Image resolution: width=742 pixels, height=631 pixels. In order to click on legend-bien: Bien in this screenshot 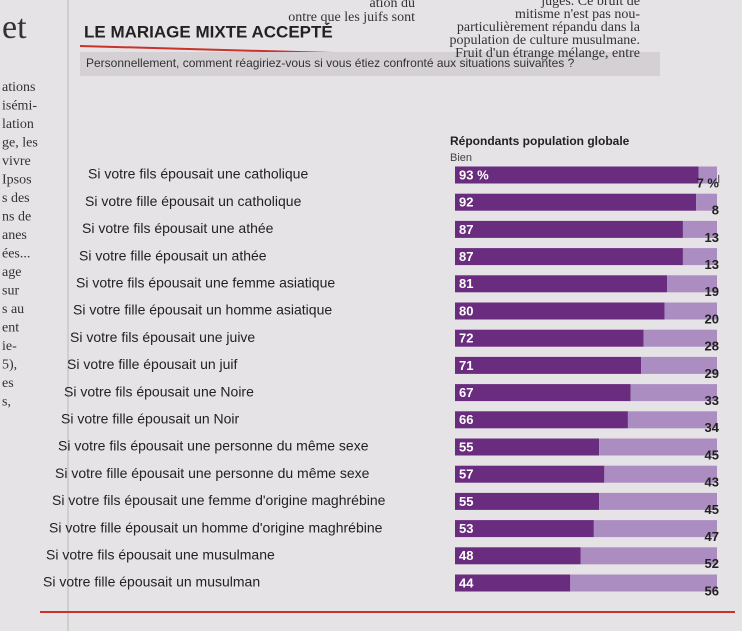, I will do `click(461, 158)`.